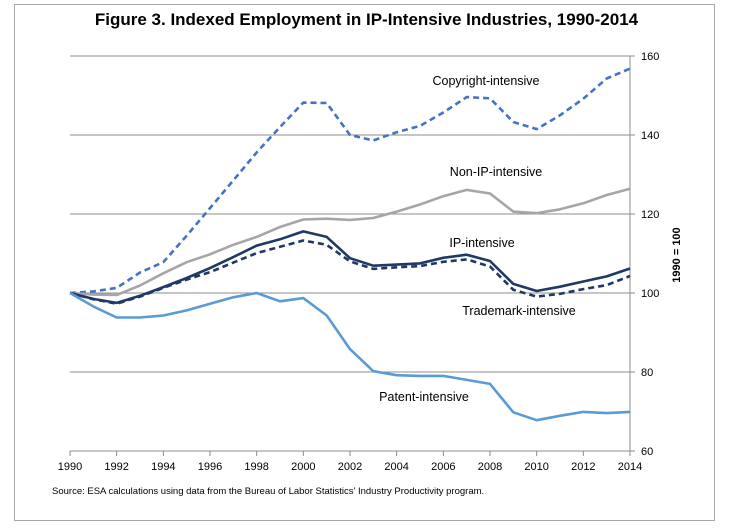 The image size is (733, 531). What do you see at coordinates (647, 373) in the screenshot?
I see `y-tick-label-80: 80` at bounding box center [647, 373].